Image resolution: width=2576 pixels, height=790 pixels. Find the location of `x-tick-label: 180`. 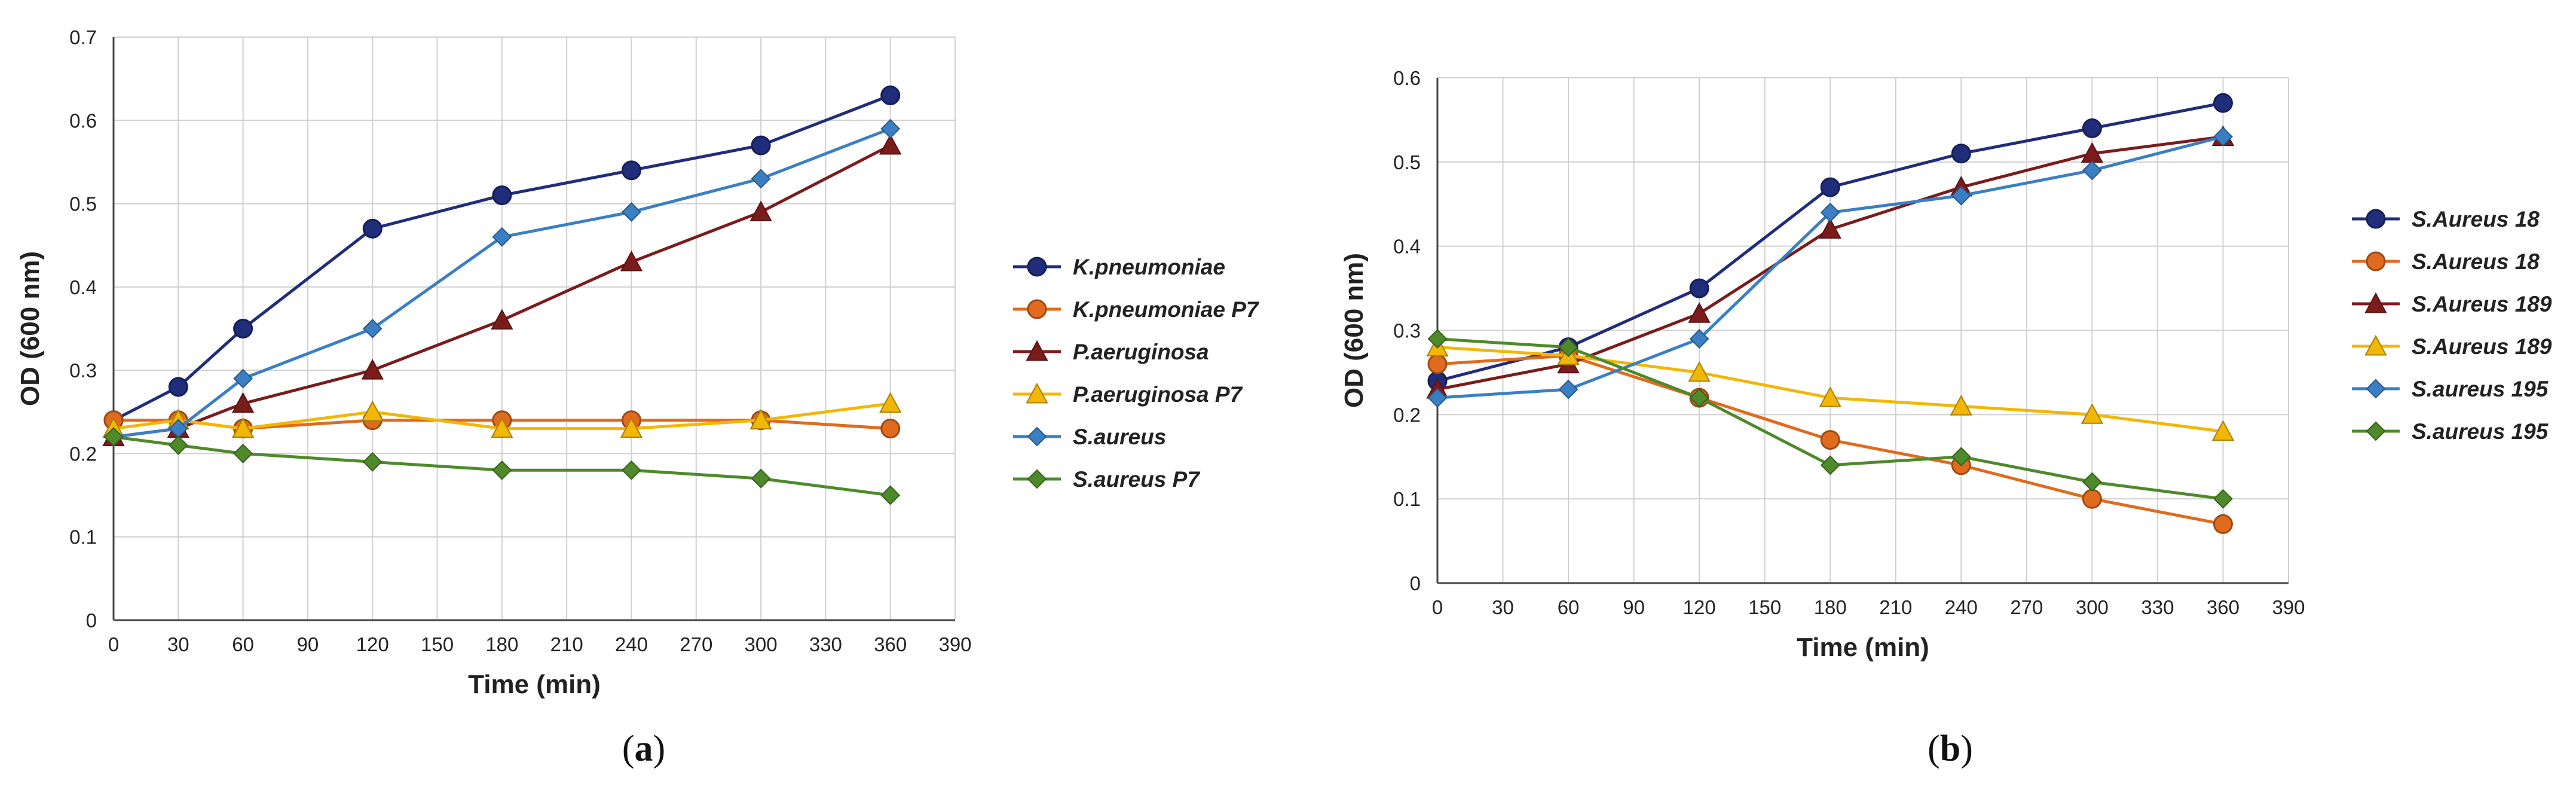

x-tick-label: 180 is located at coordinates (501, 644).